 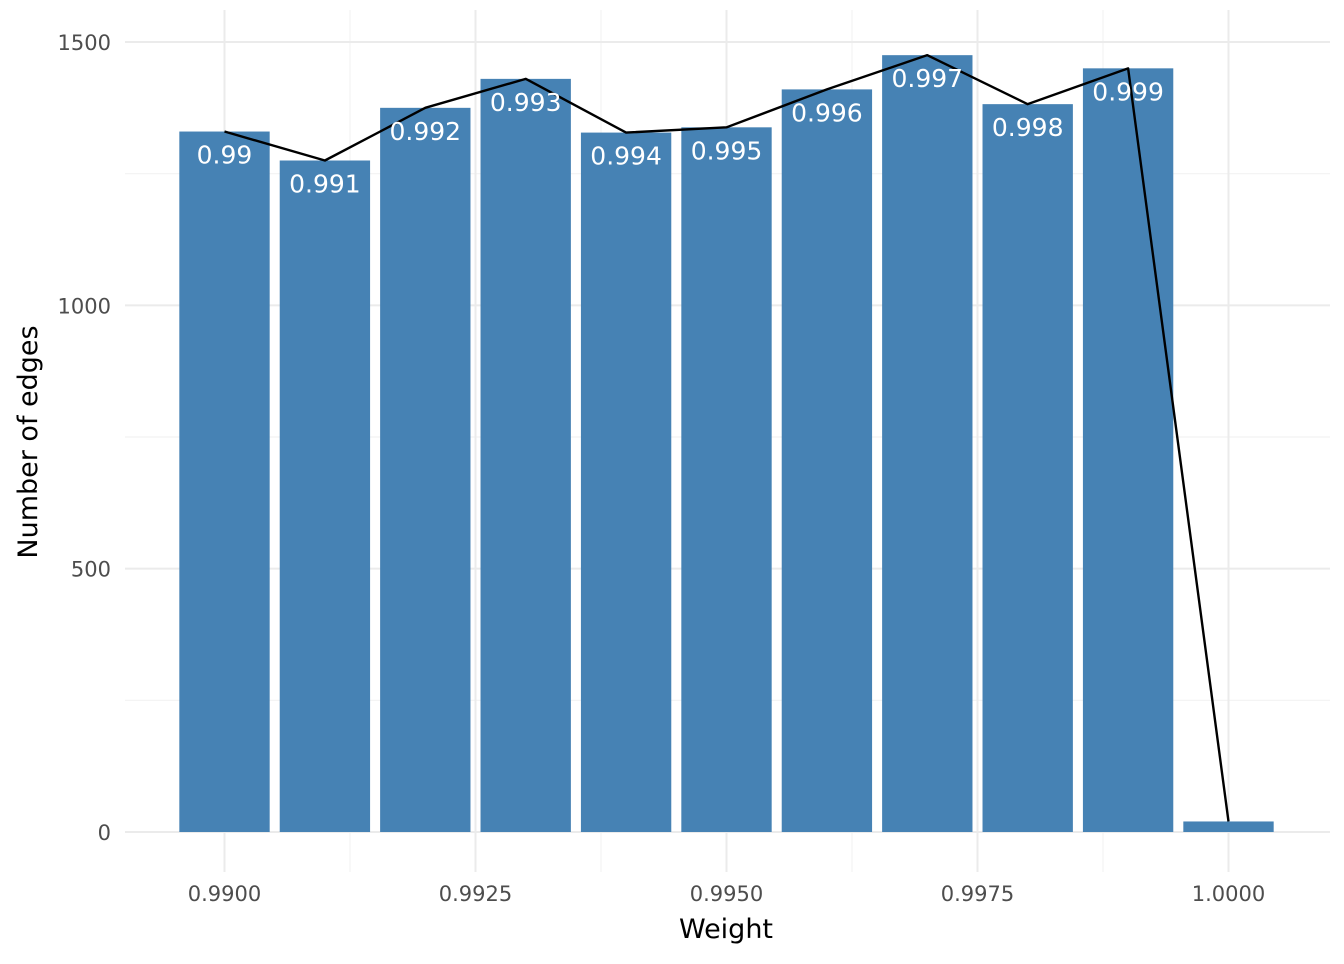 What do you see at coordinates (526, 102) in the screenshot?
I see `bar-label: 0.993` at bounding box center [526, 102].